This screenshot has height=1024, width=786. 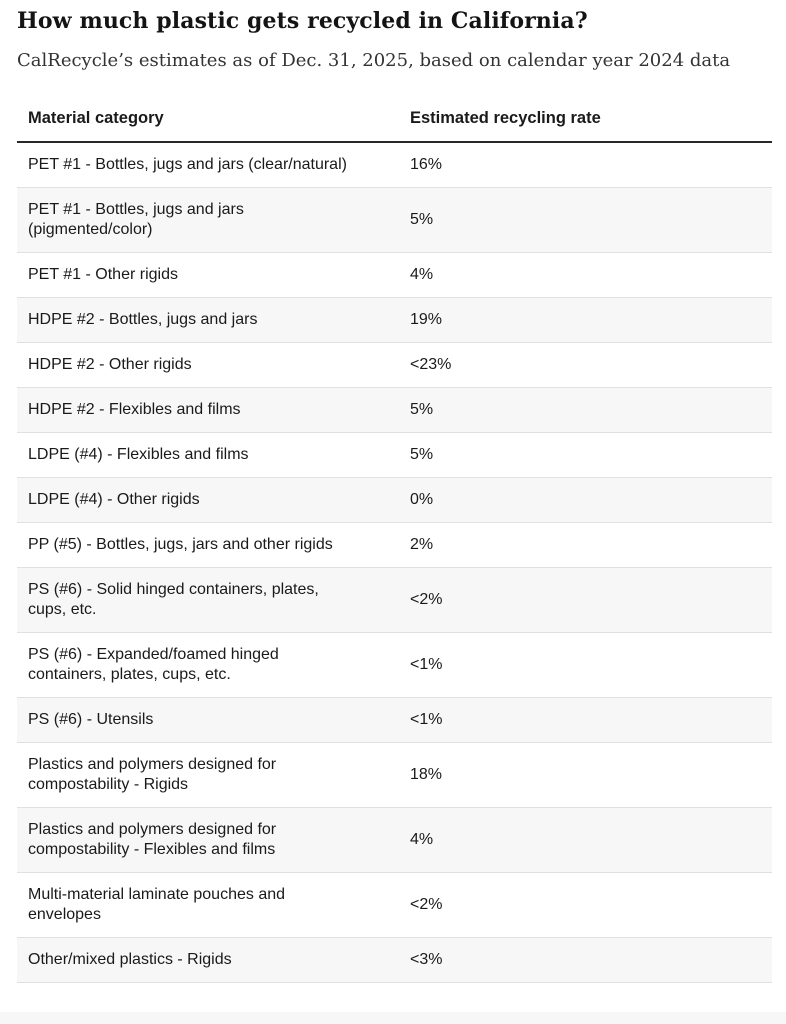 What do you see at coordinates (208, 121) in the screenshot?
I see `column-header-material-category: Material category` at bounding box center [208, 121].